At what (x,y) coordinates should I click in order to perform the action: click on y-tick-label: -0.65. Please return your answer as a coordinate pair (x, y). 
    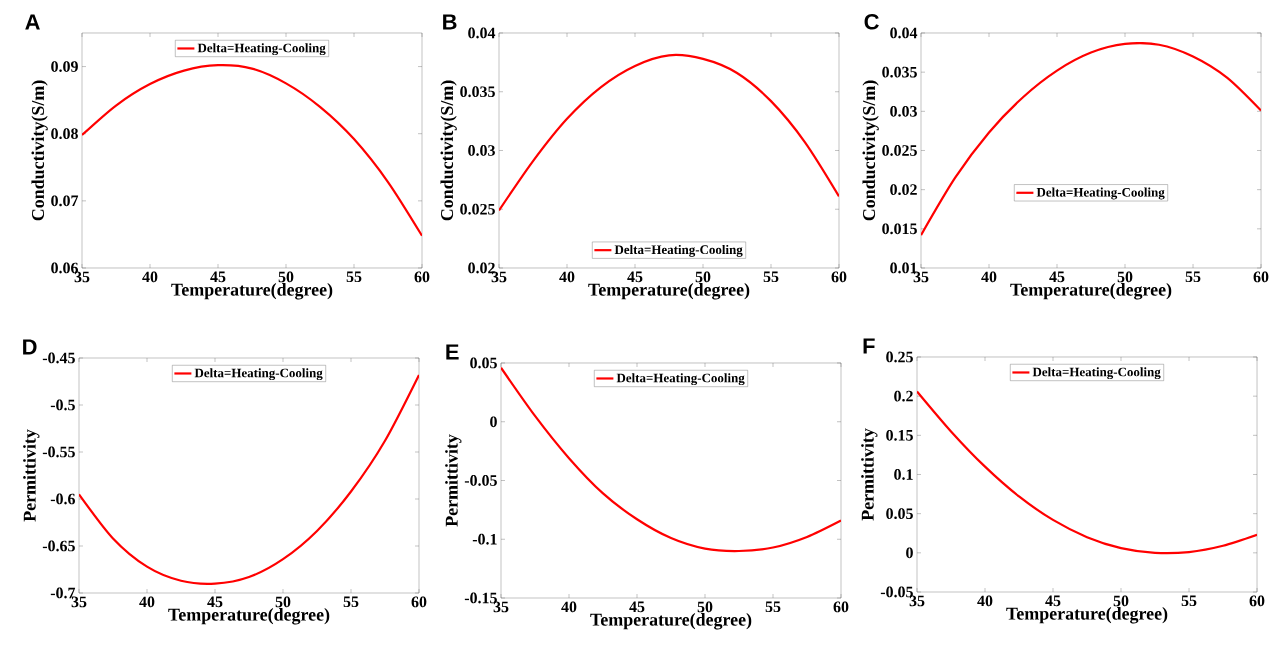
    Looking at the image, I should click on (58, 546).